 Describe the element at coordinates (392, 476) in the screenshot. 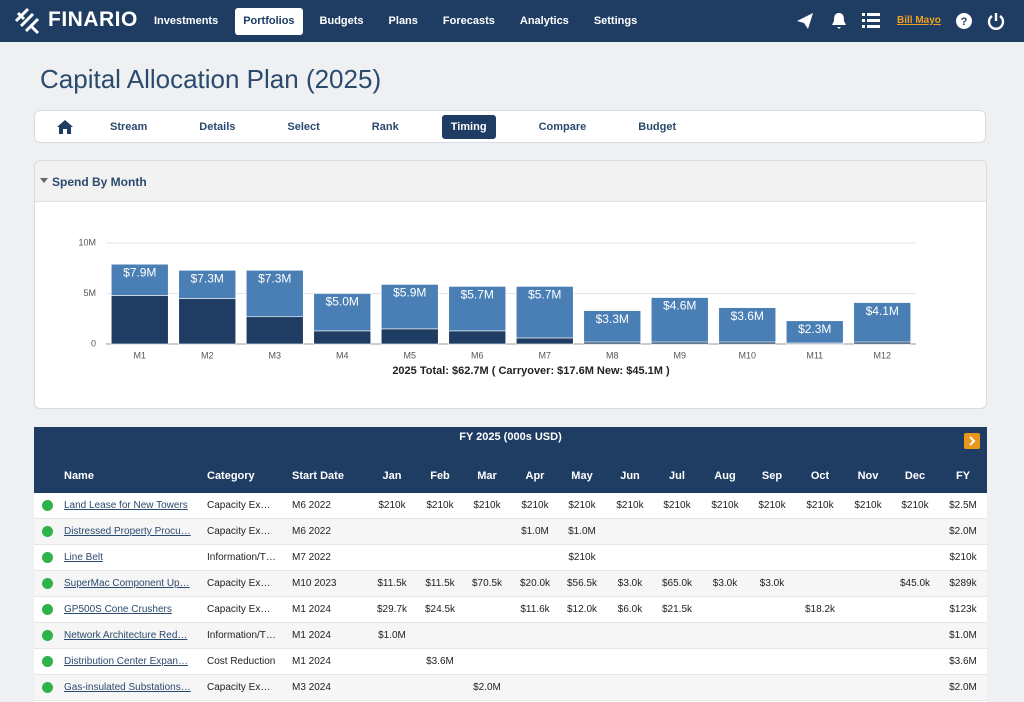

I see `column-header: Jan` at that location.